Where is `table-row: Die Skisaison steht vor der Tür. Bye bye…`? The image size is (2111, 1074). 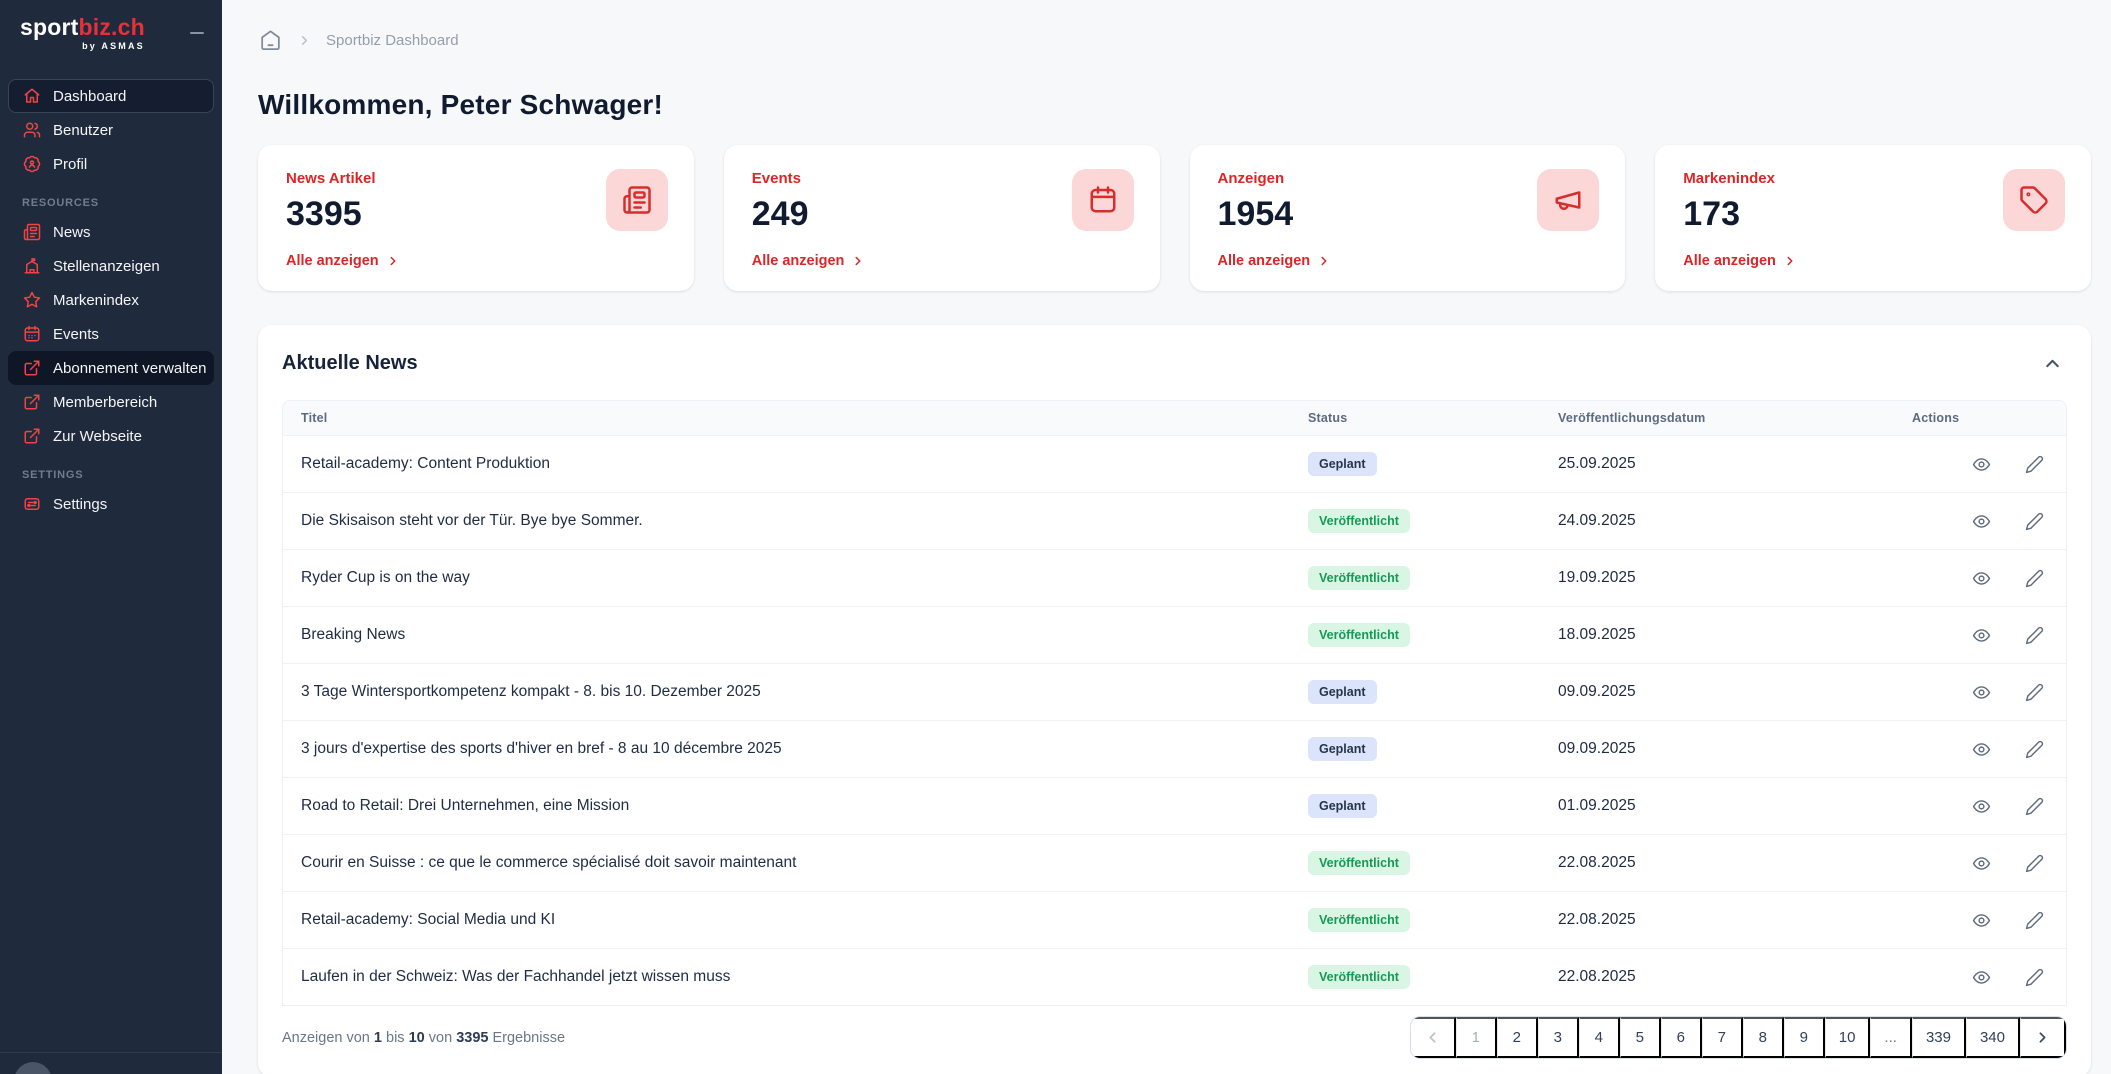
table-row: Die Skisaison steht vor der Tür. Bye bye… is located at coordinates (1174, 520).